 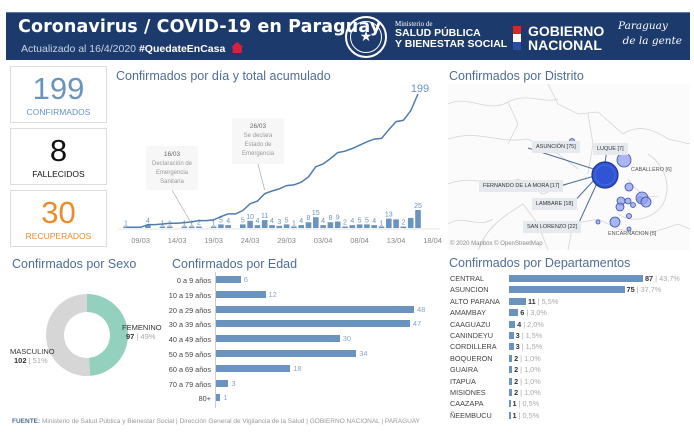 I want to click on dept-row: CORDILLERA 3 | 1,5%, so click(x=570, y=346).